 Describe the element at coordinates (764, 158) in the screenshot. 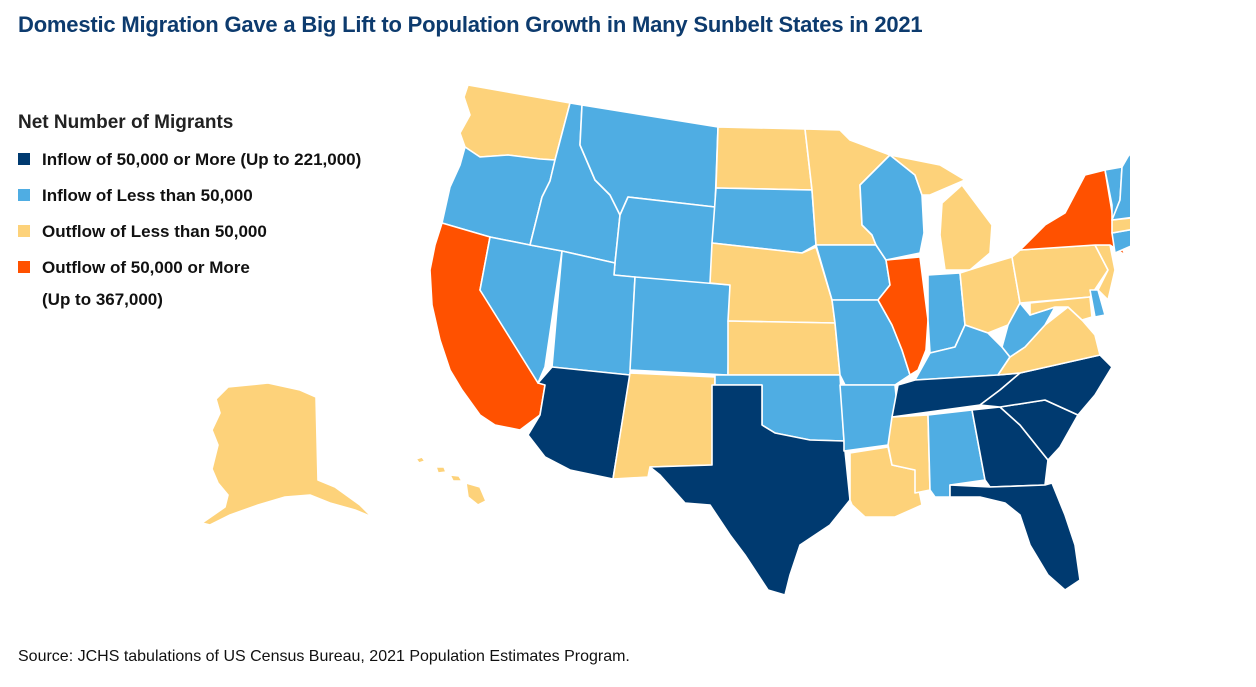

I see `state-ND` at that location.